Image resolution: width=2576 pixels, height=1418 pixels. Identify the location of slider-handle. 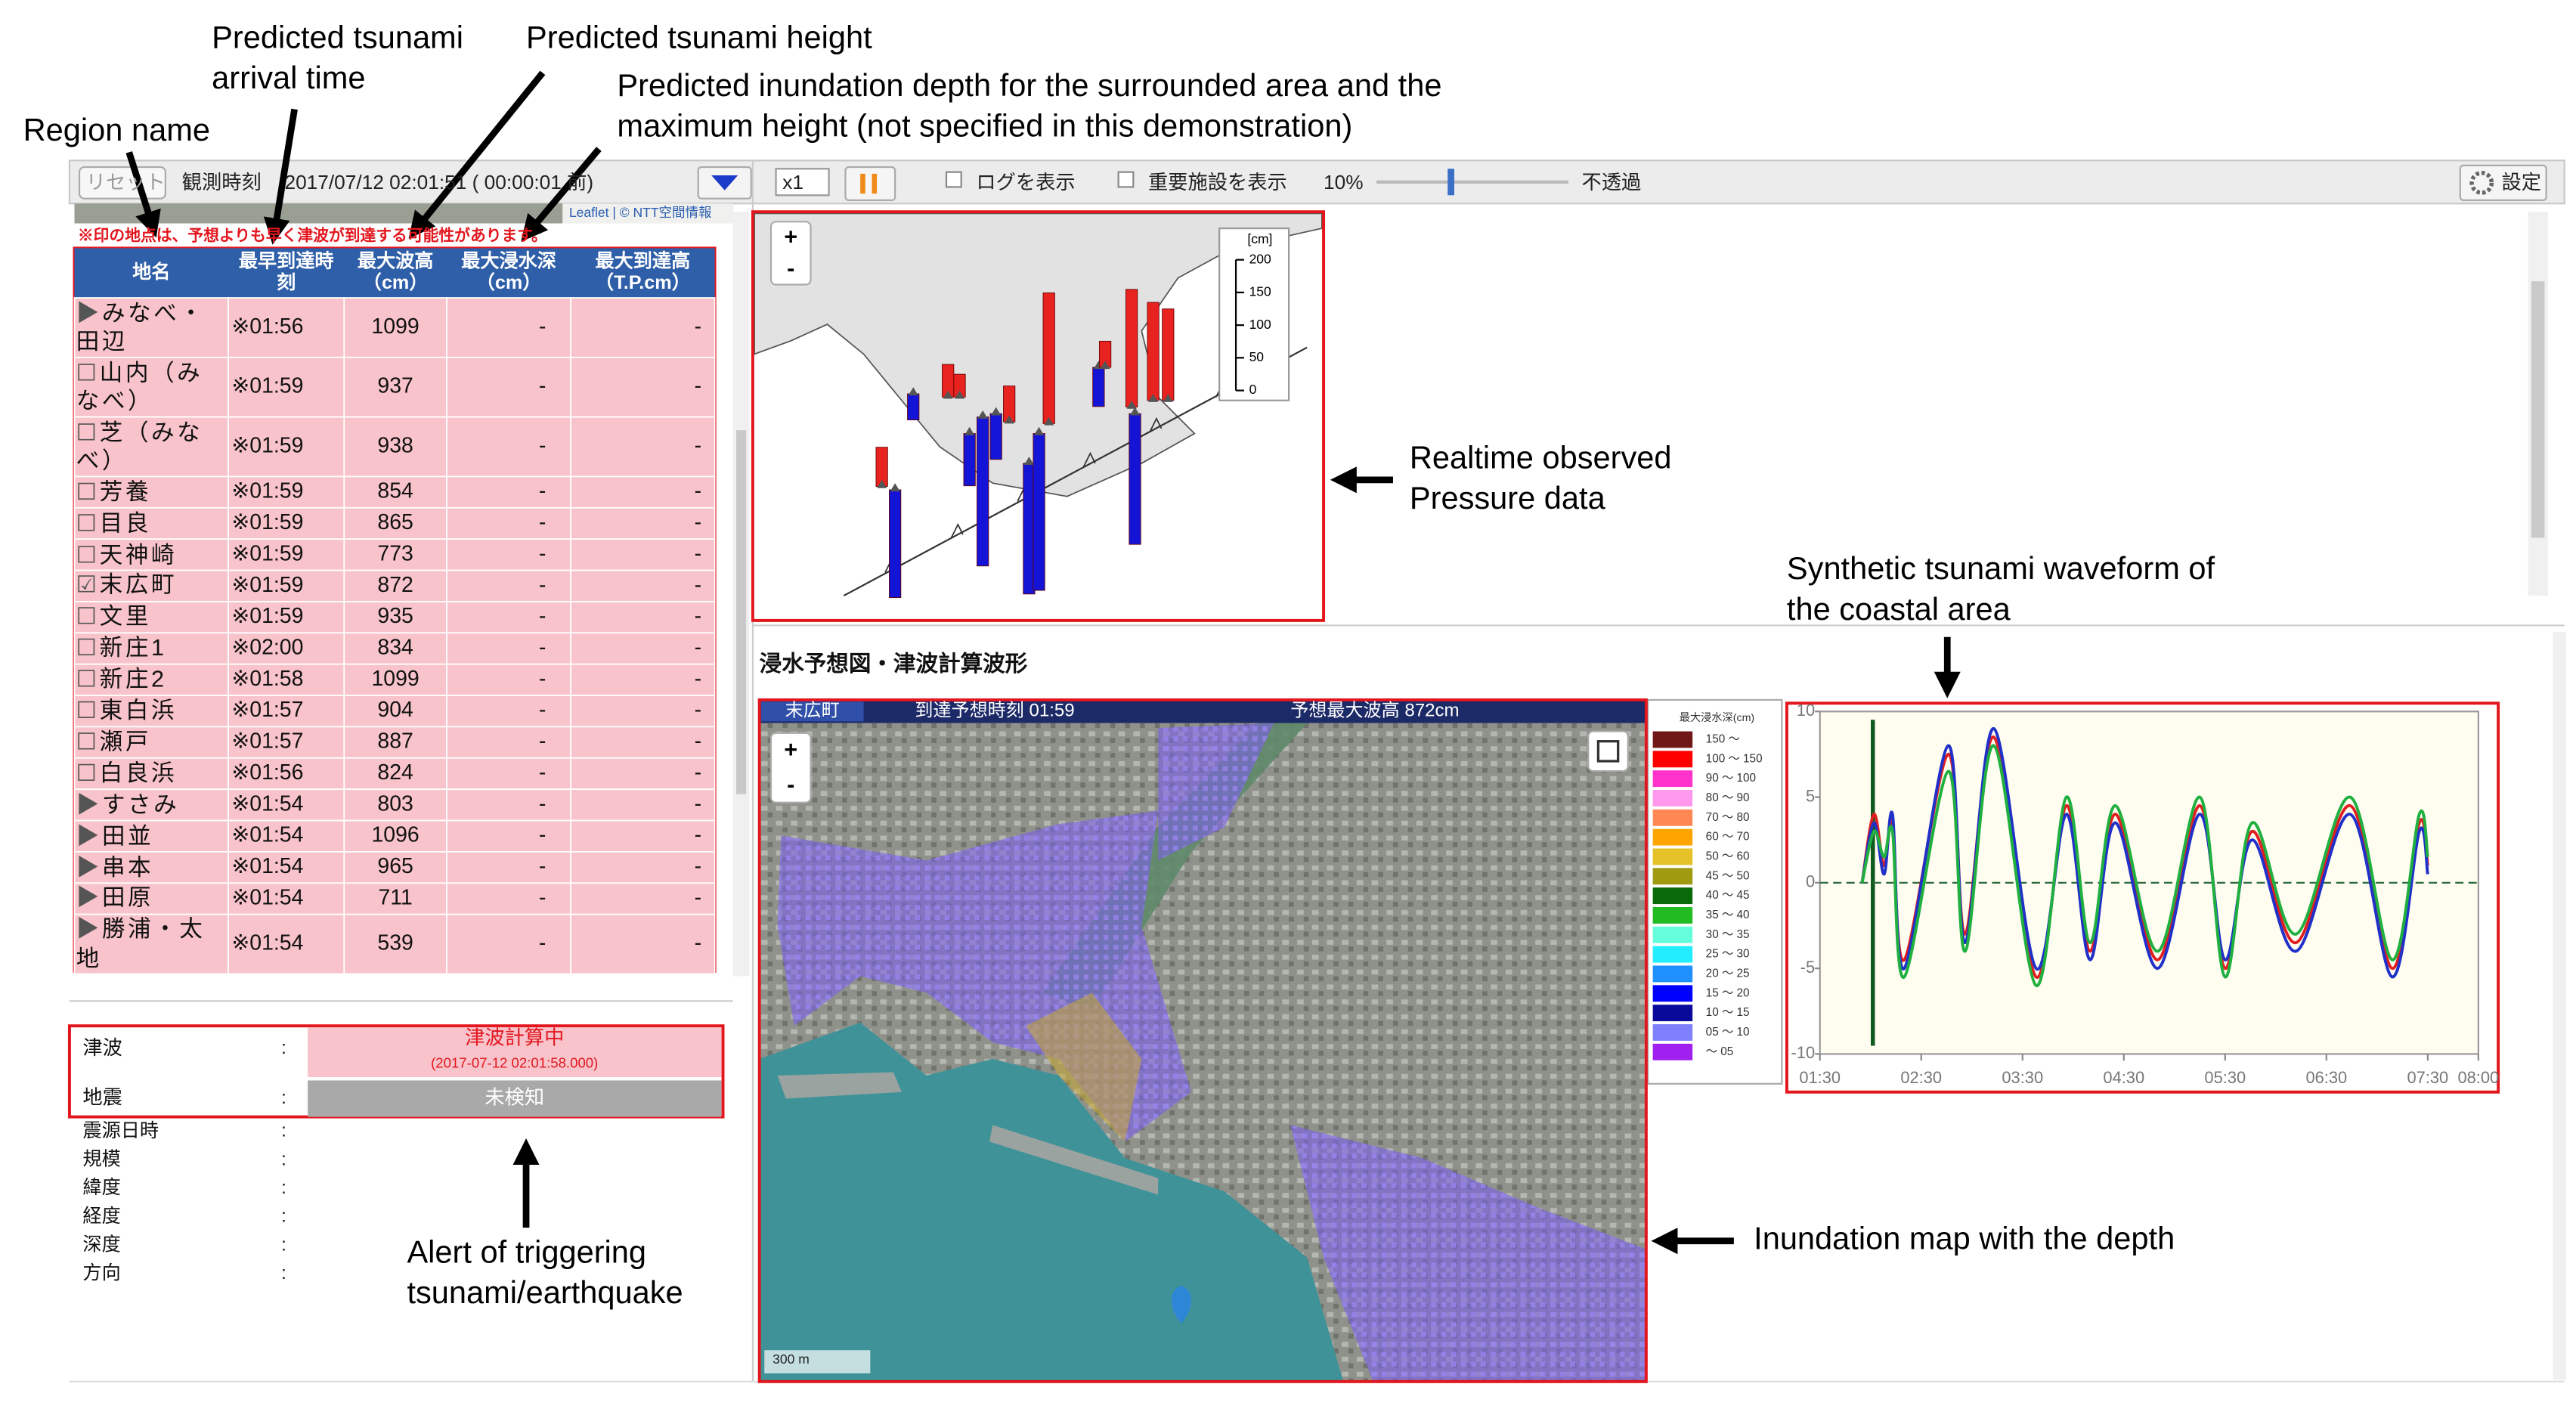
(1450, 182).